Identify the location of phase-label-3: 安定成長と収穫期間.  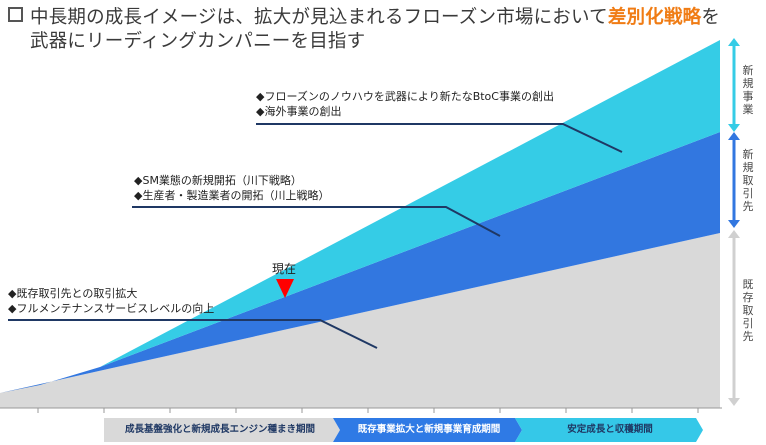
(610, 429).